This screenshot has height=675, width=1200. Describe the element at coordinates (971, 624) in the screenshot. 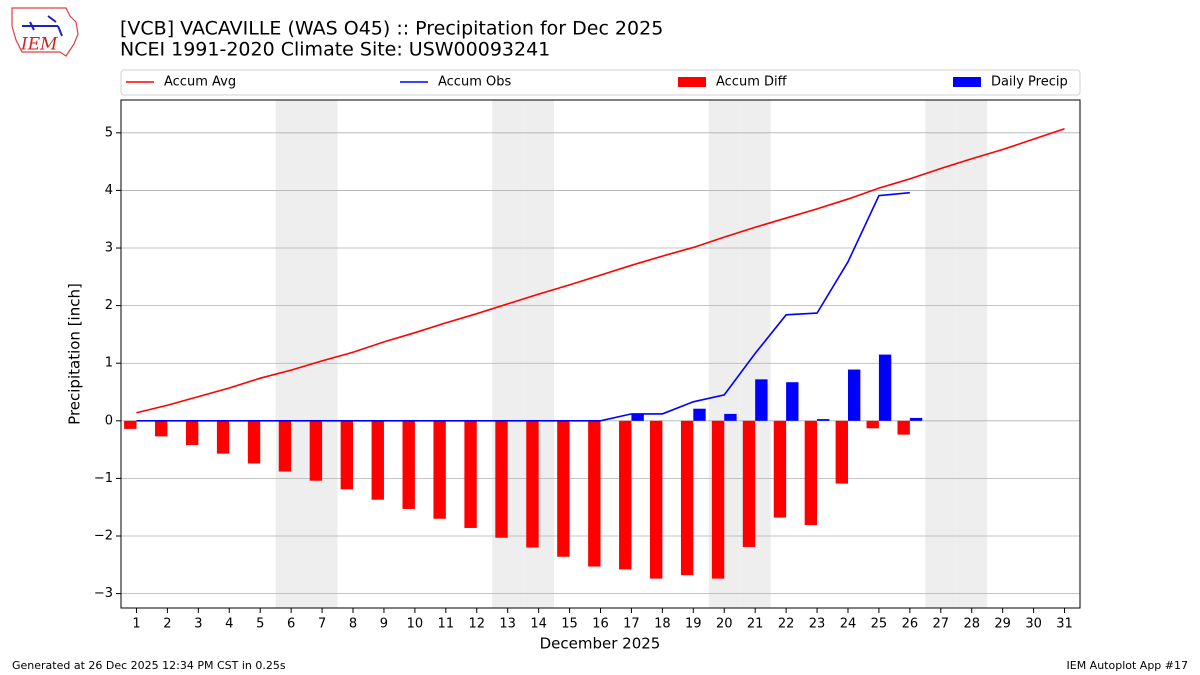

I see `x-tick-label: 28` at that location.